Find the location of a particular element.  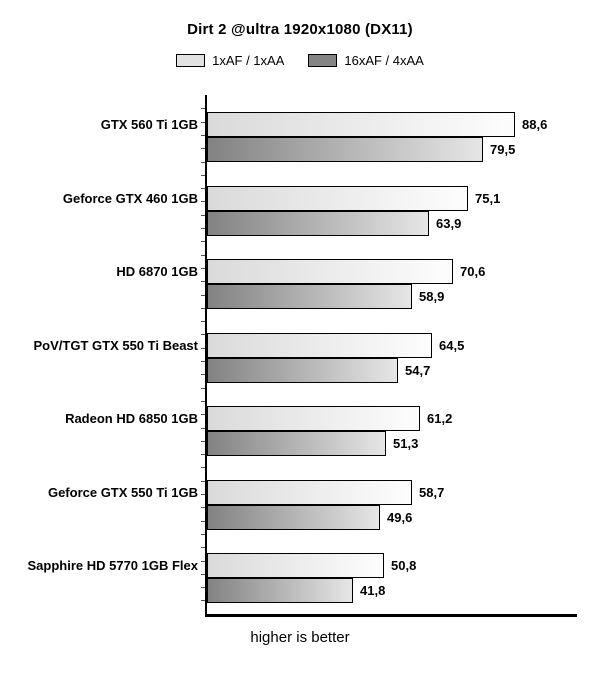

bar-group: Radeon HD 6850 1GB 61,2 51,3 is located at coordinates (321, 431).